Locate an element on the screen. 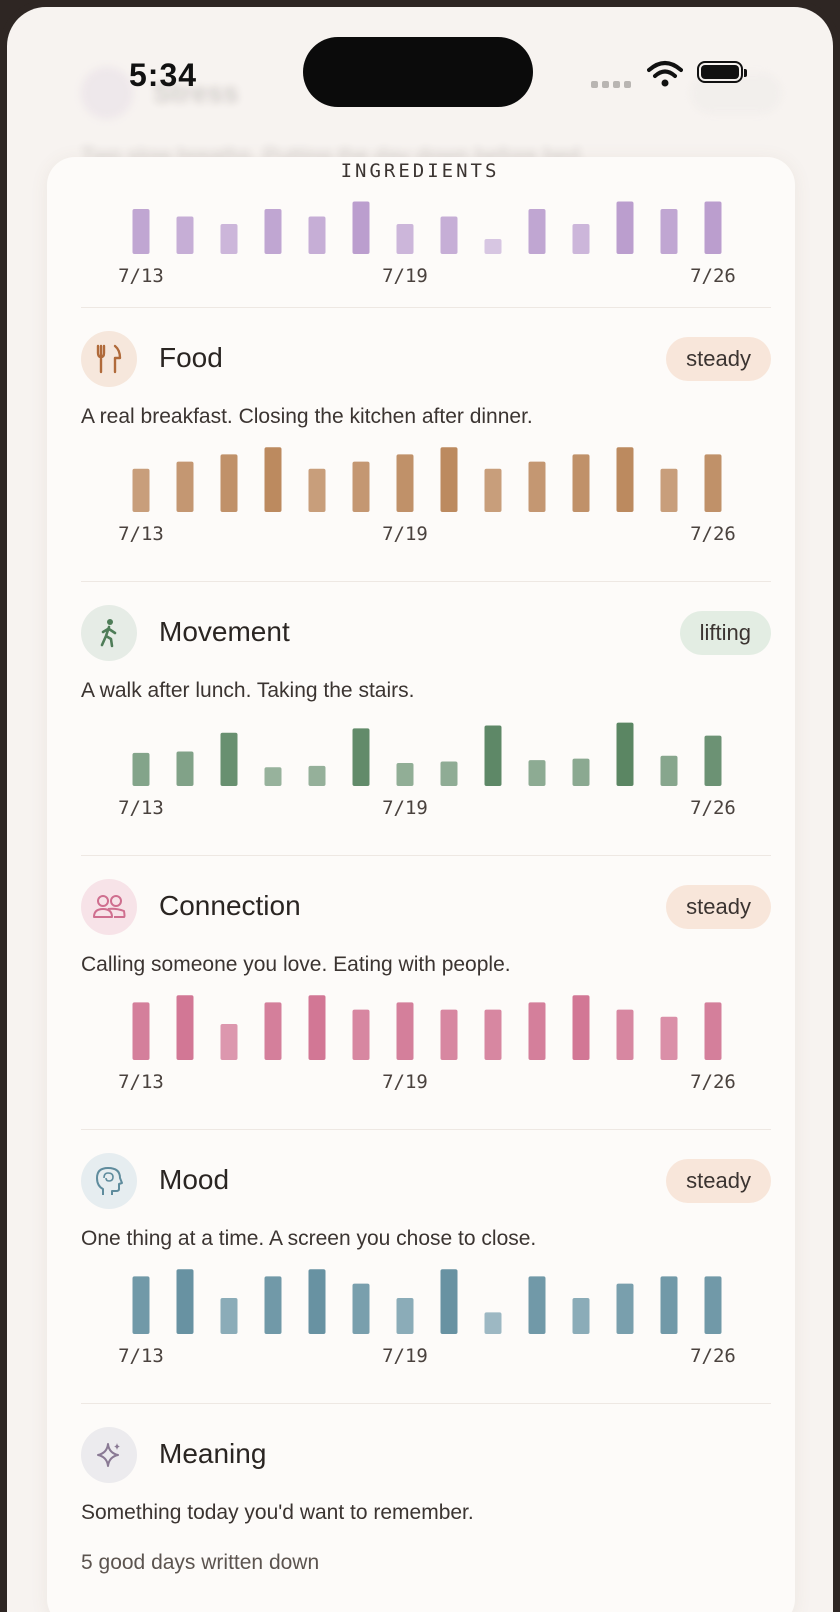 This screenshot has width=840, height=1612. habit-name: Food is located at coordinates (191, 357).